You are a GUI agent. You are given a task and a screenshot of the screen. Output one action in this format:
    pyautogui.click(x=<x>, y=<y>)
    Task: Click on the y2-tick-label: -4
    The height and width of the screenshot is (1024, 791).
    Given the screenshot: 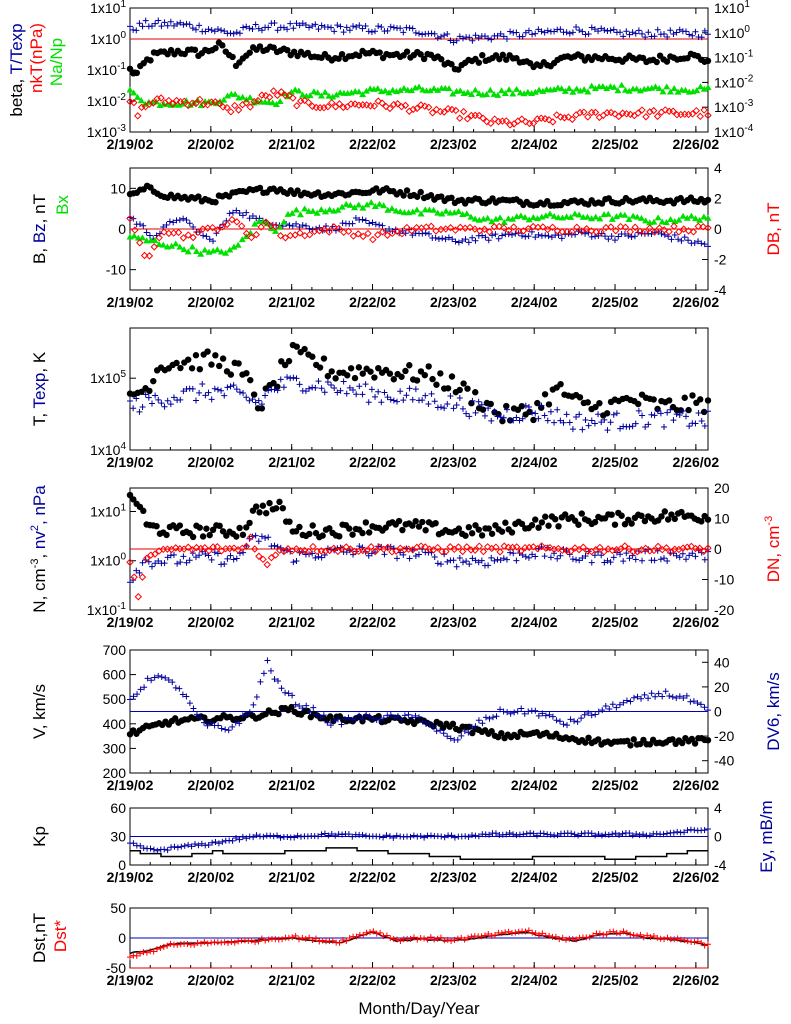 What is the action you would take?
    pyautogui.click(x=720, y=865)
    